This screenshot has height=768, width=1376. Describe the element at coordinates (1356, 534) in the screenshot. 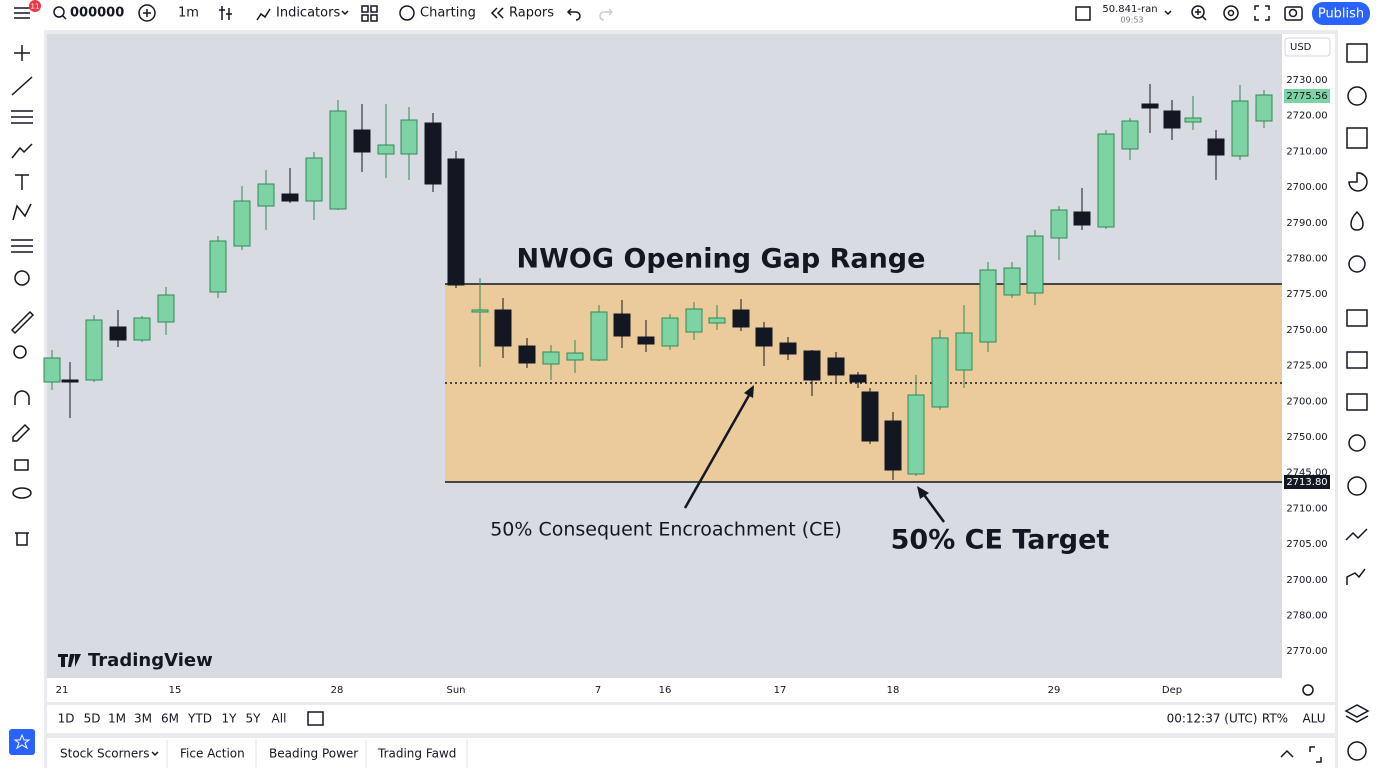

I see `trading` at that location.